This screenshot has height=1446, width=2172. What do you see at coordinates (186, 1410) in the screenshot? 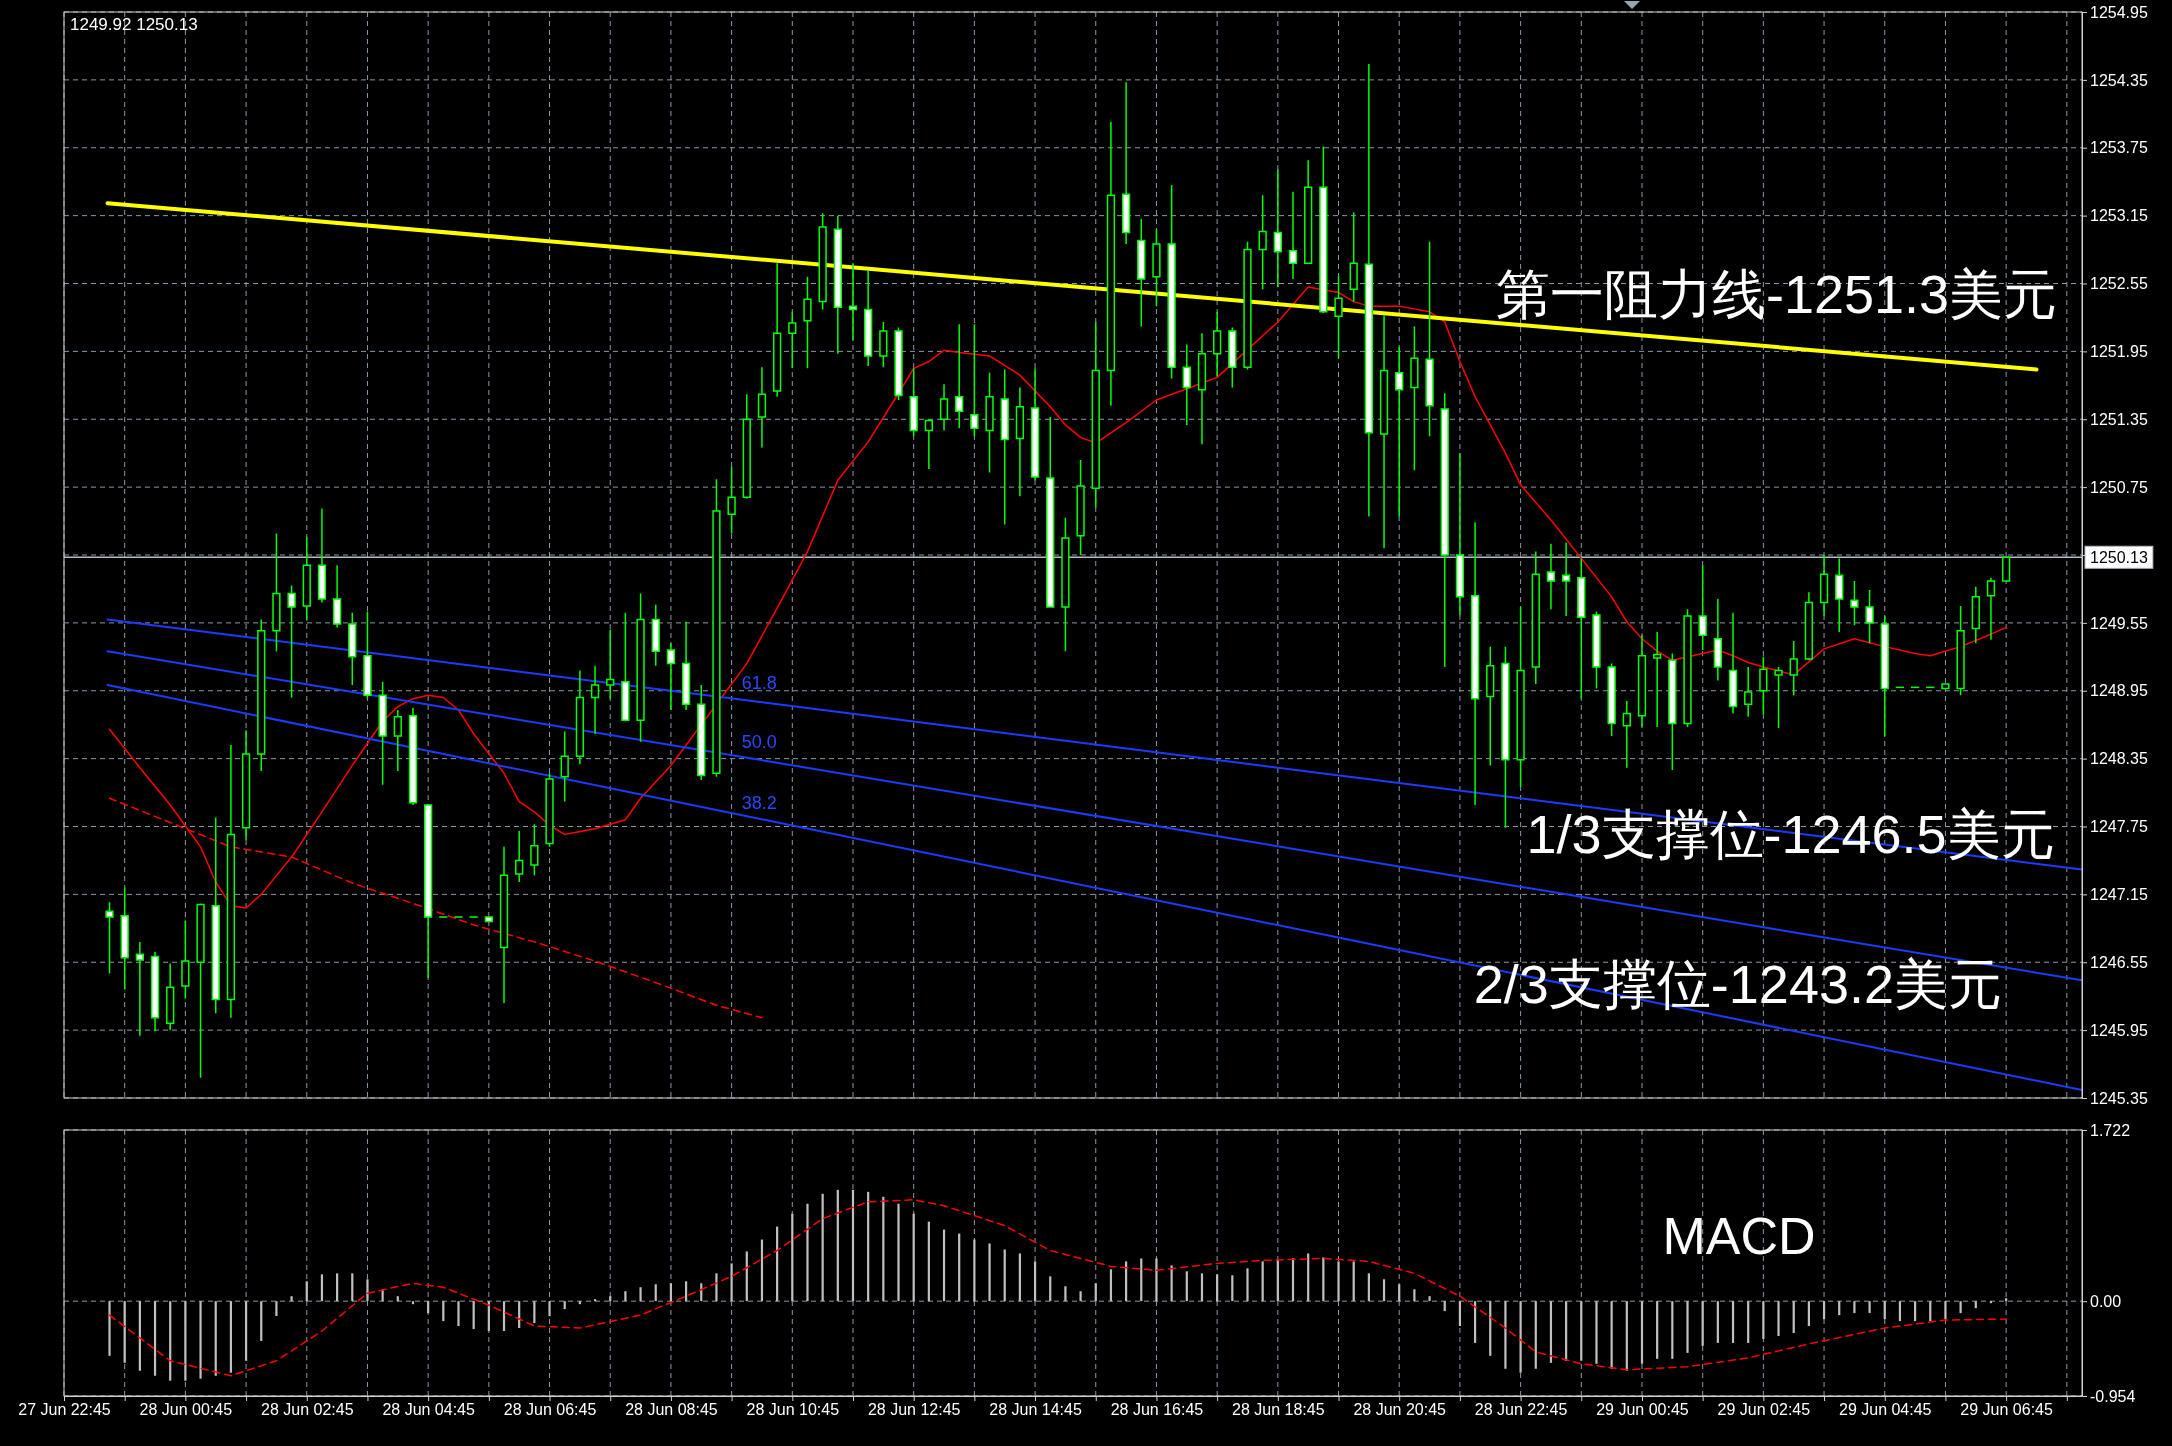
I see `x-tick-label: 28 Jun 00:45` at bounding box center [186, 1410].